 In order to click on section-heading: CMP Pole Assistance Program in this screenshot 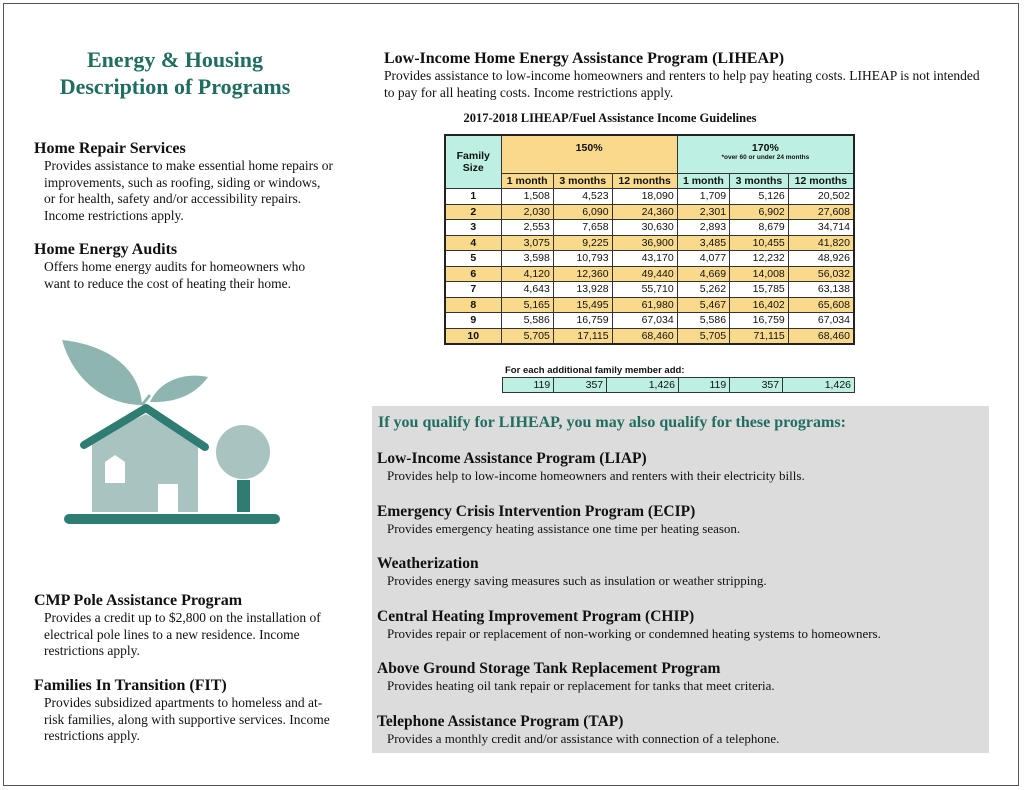, I will do `click(138, 600)`.